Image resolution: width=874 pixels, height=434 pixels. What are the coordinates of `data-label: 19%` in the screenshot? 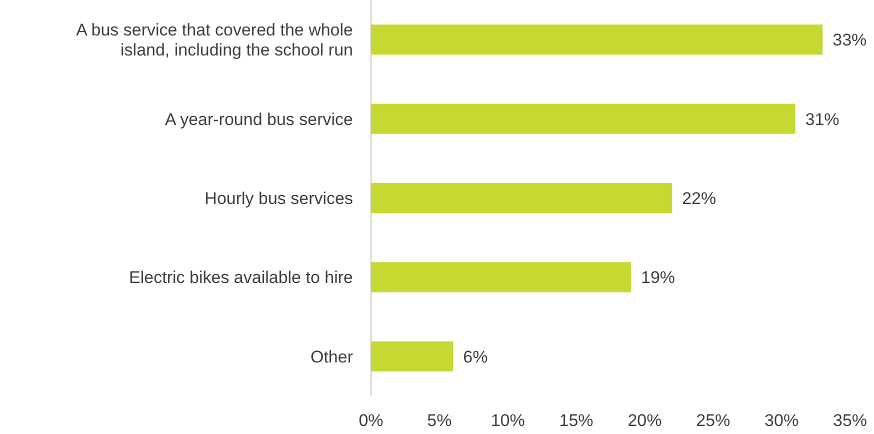 It's located at (658, 278).